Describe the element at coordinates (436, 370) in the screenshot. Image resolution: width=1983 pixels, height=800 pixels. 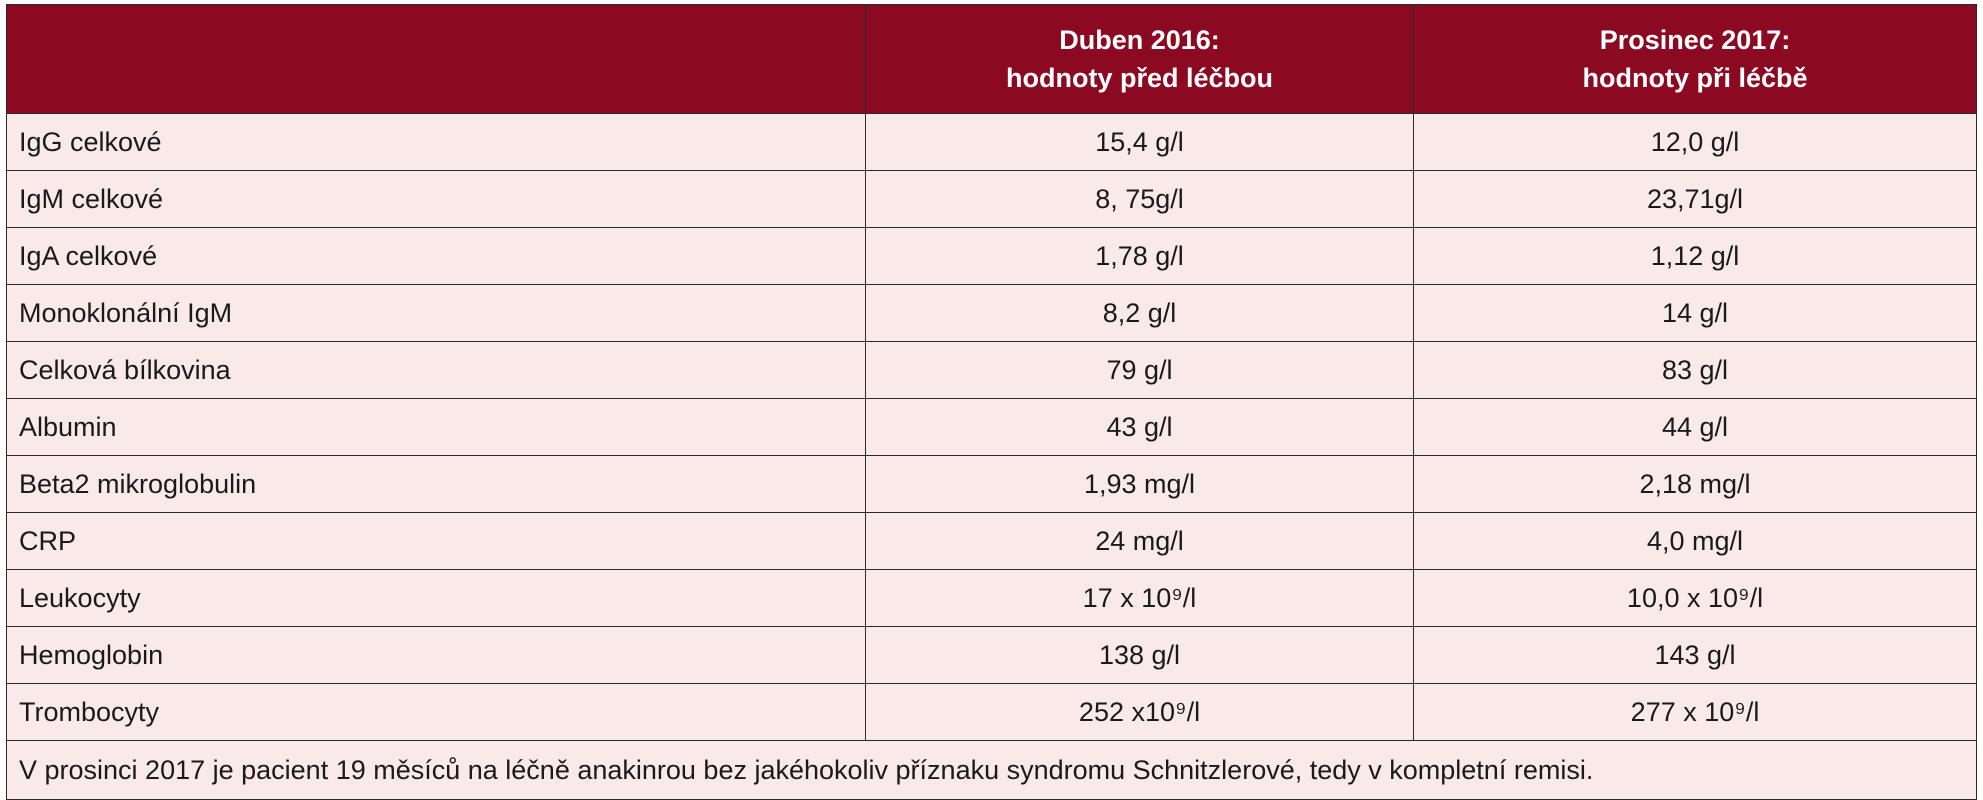
I see `parameter-name: Celková bílkovina` at that location.